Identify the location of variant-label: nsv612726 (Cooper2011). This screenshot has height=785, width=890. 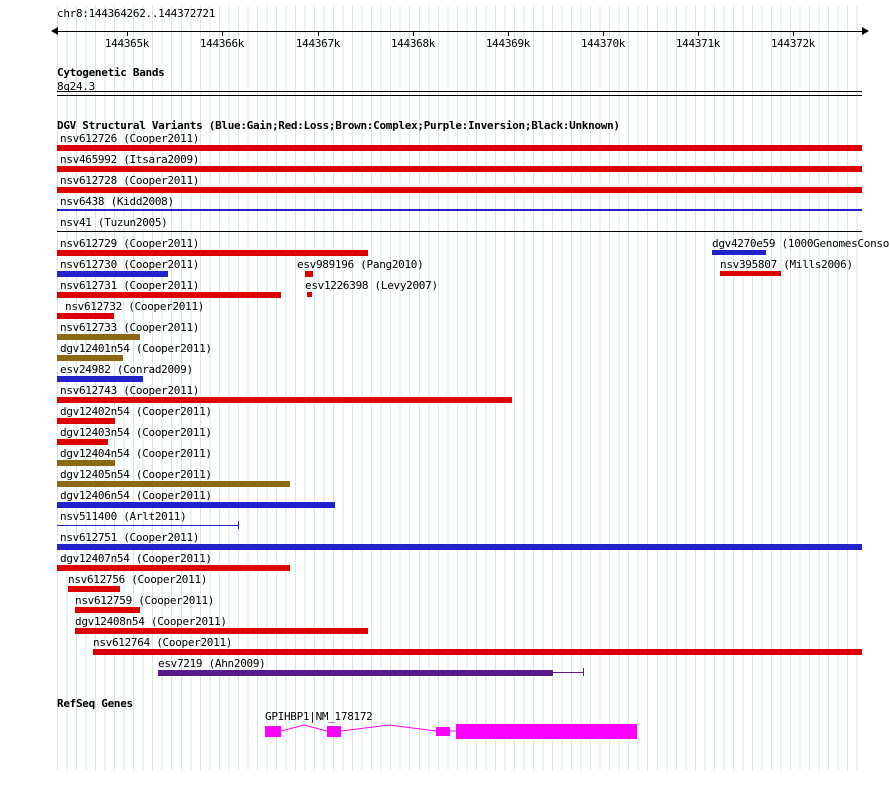
(130, 138).